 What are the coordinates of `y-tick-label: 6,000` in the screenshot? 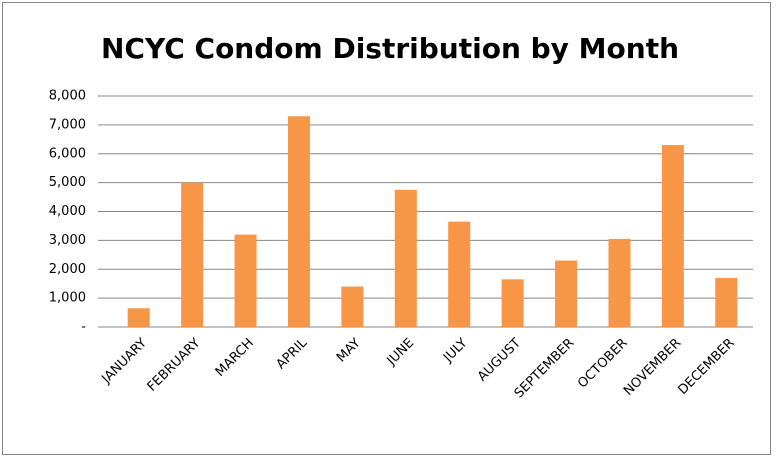 It's located at (67, 153).